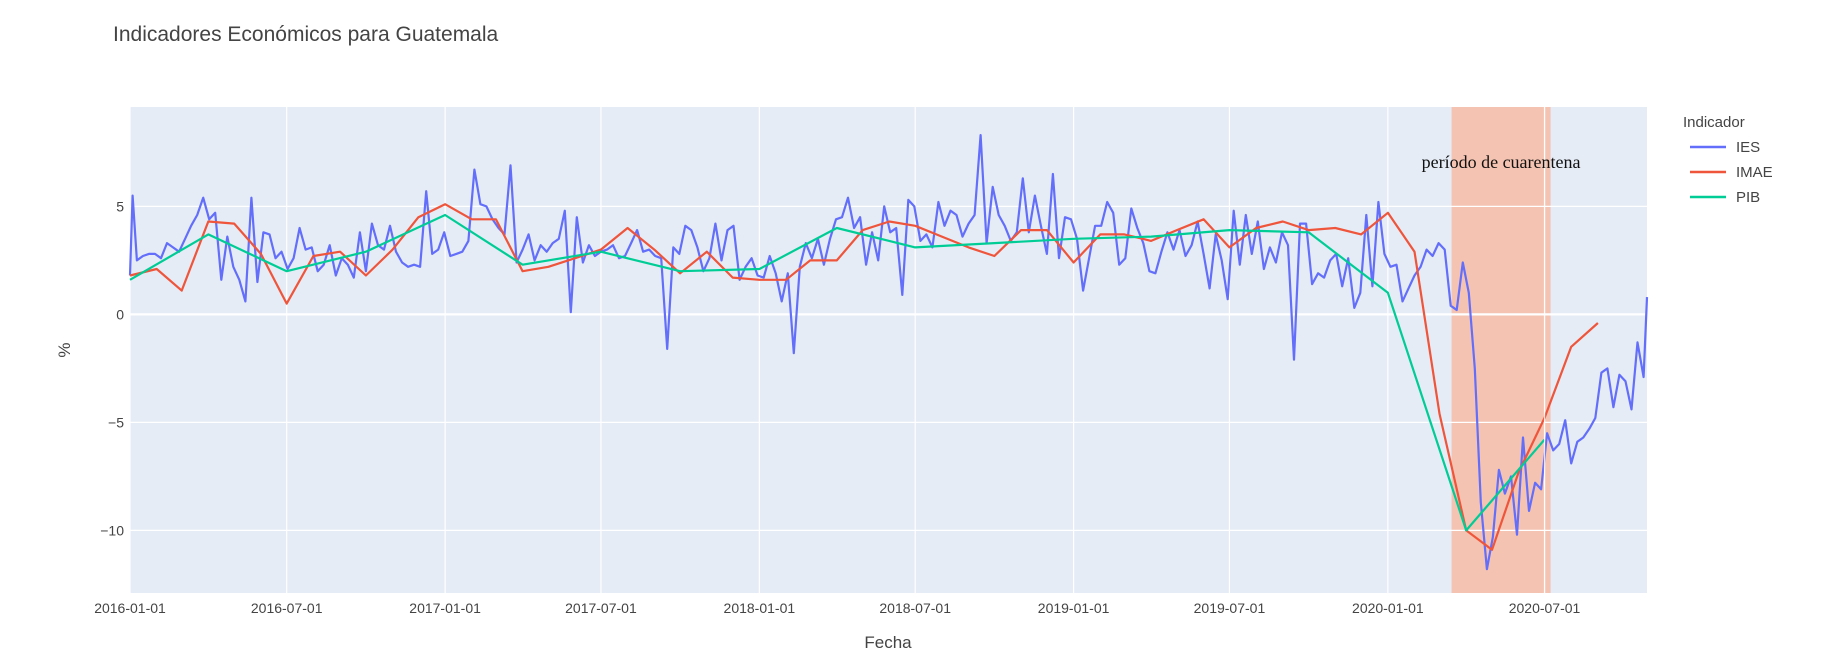 The image size is (1824, 672). I want to click on legend-title: Indicador, so click(1714, 122).